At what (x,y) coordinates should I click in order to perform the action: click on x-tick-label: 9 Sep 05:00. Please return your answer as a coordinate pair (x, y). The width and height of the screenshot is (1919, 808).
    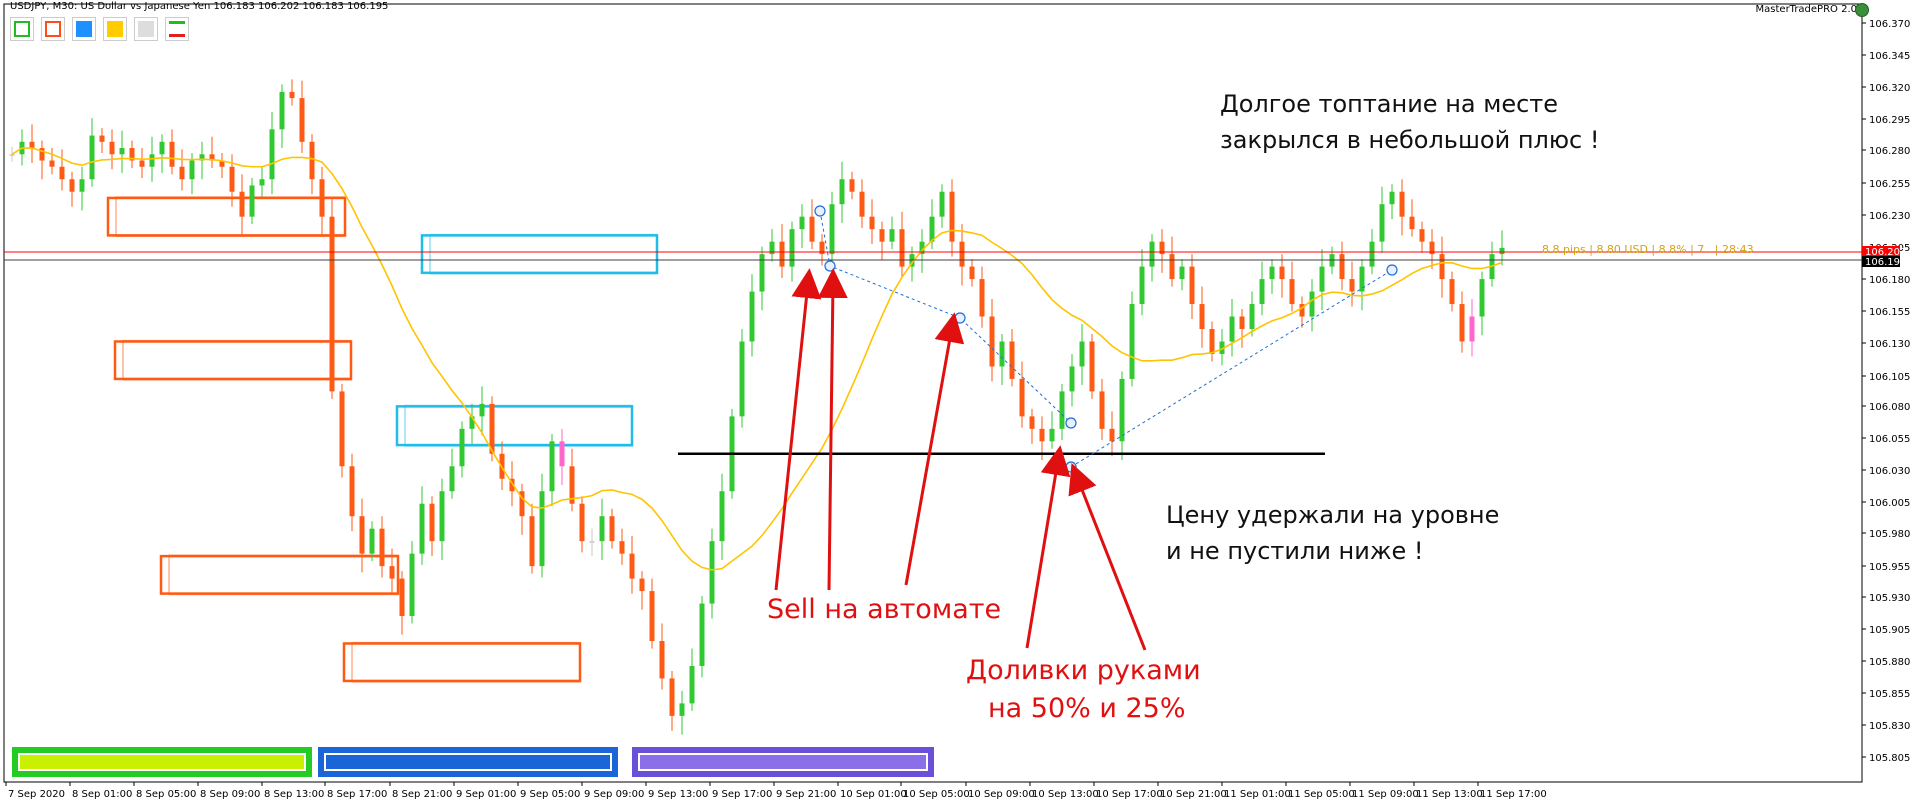
    Looking at the image, I should click on (550, 794).